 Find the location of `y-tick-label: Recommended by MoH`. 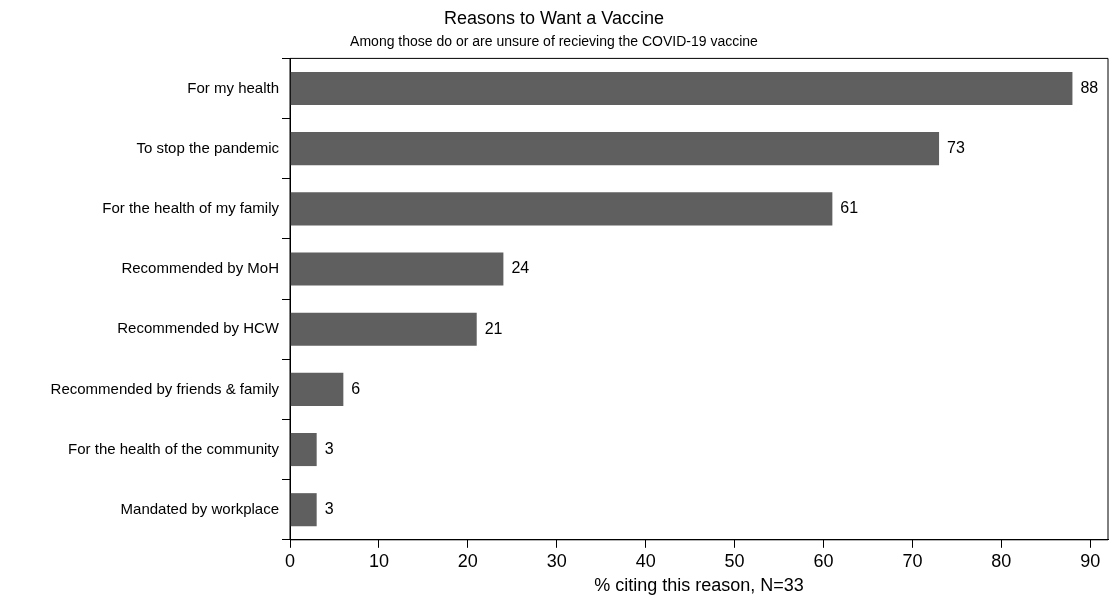

y-tick-label: Recommended by MoH is located at coordinates (200, 268).